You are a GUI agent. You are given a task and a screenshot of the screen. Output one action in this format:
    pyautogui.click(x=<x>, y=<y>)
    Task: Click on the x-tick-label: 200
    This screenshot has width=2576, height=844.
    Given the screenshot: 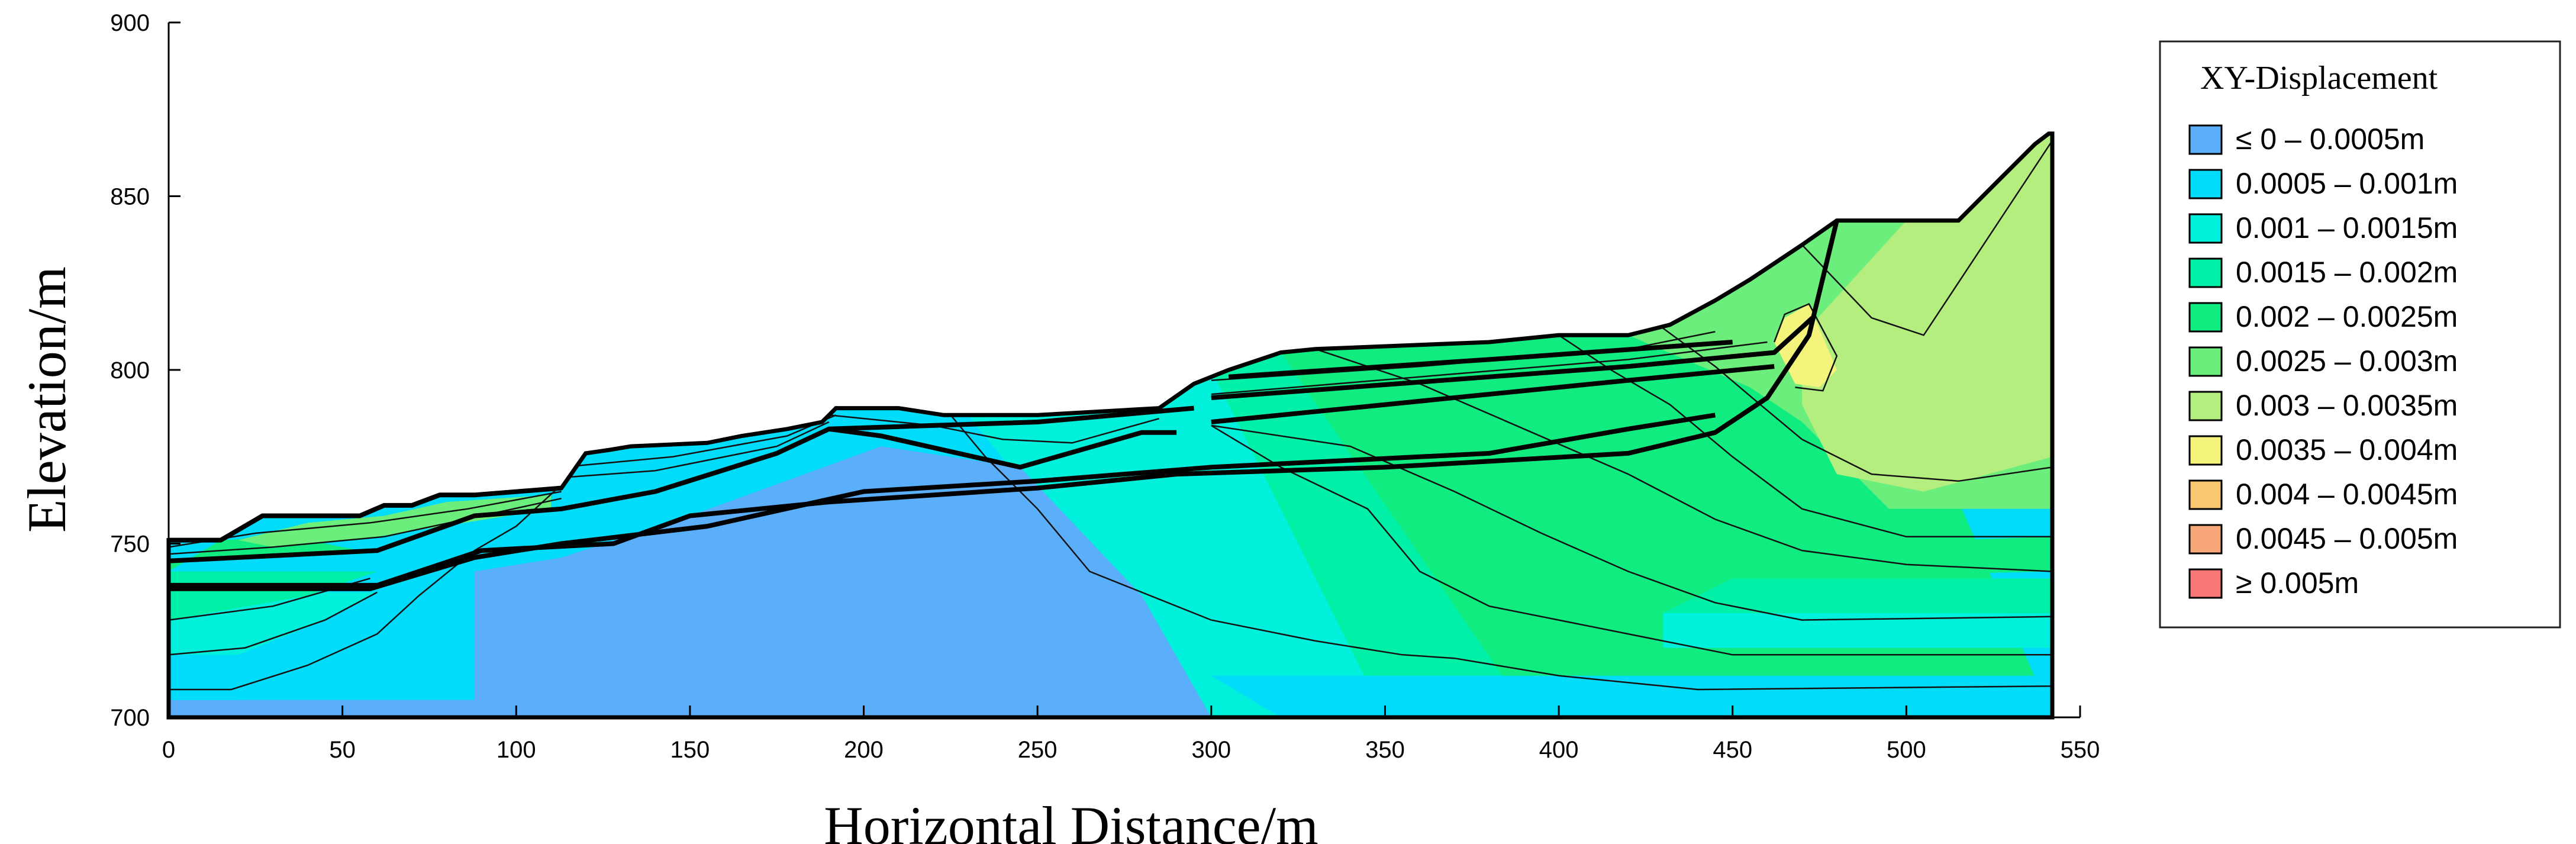 What is the action you would take?
    pyautogui.click(x=864, y=750)
    